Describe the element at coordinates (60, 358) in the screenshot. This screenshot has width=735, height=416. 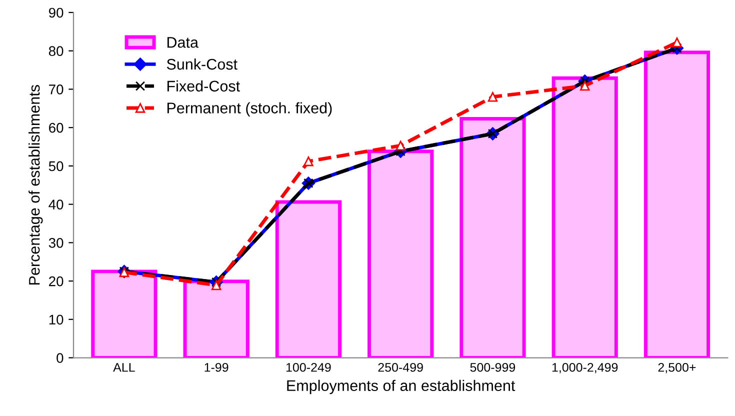
I see `y-tick-label: 0` at that location.